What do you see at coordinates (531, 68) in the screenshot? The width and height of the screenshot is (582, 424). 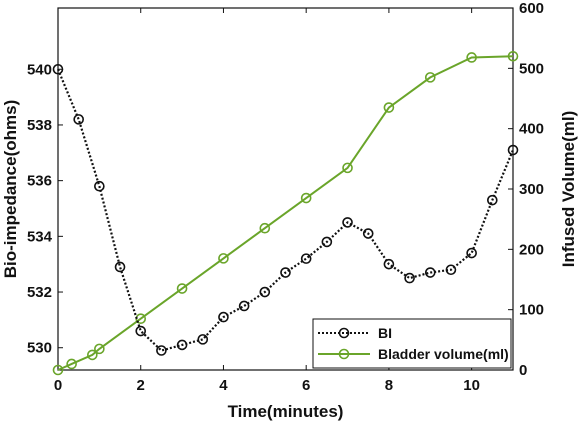 I see `right-y-tick-label: 500` at bounding box center [531, 68].